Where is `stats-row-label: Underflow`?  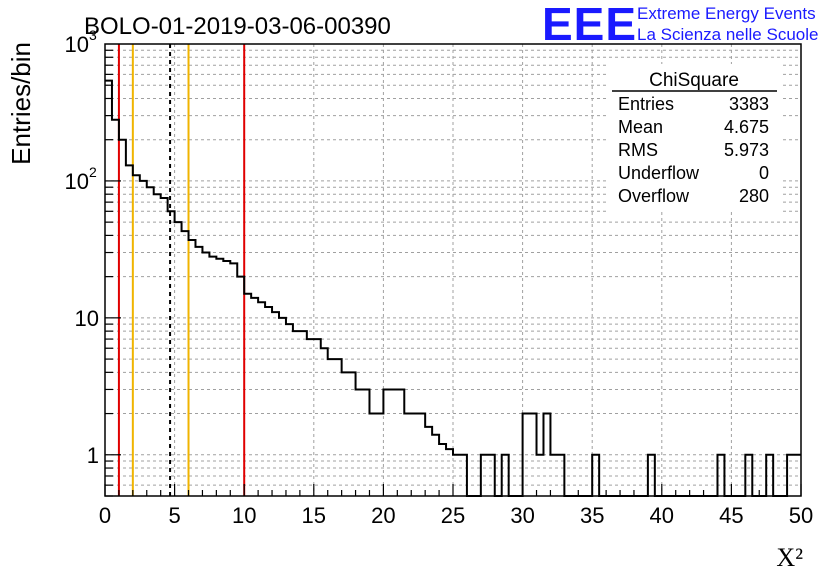
stats-row-label: Underflow is located at coordinates (659, 173).